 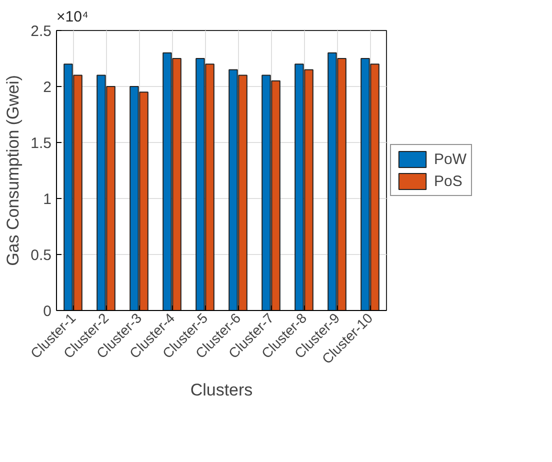 I want to click on y-tick-label: 0.5, so click(x=41, y=255).